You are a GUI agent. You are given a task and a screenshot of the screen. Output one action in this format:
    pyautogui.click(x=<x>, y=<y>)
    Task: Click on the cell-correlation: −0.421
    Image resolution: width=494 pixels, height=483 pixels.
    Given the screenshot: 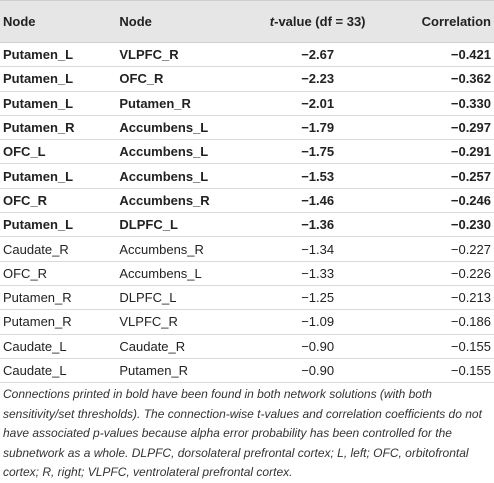 What is the action you would take?
    pyautogui.click(x=441, y=55)
    